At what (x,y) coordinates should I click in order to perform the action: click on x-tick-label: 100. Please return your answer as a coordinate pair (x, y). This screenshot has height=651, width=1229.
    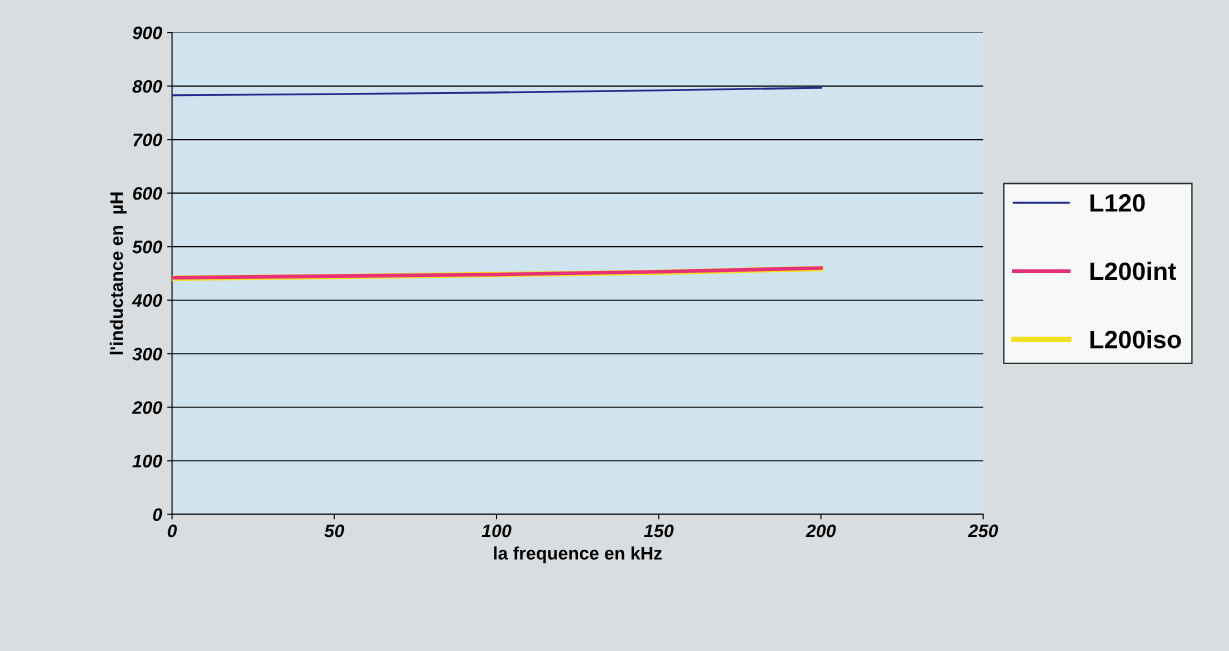
    Looking at the image, I should click on (496, 531).